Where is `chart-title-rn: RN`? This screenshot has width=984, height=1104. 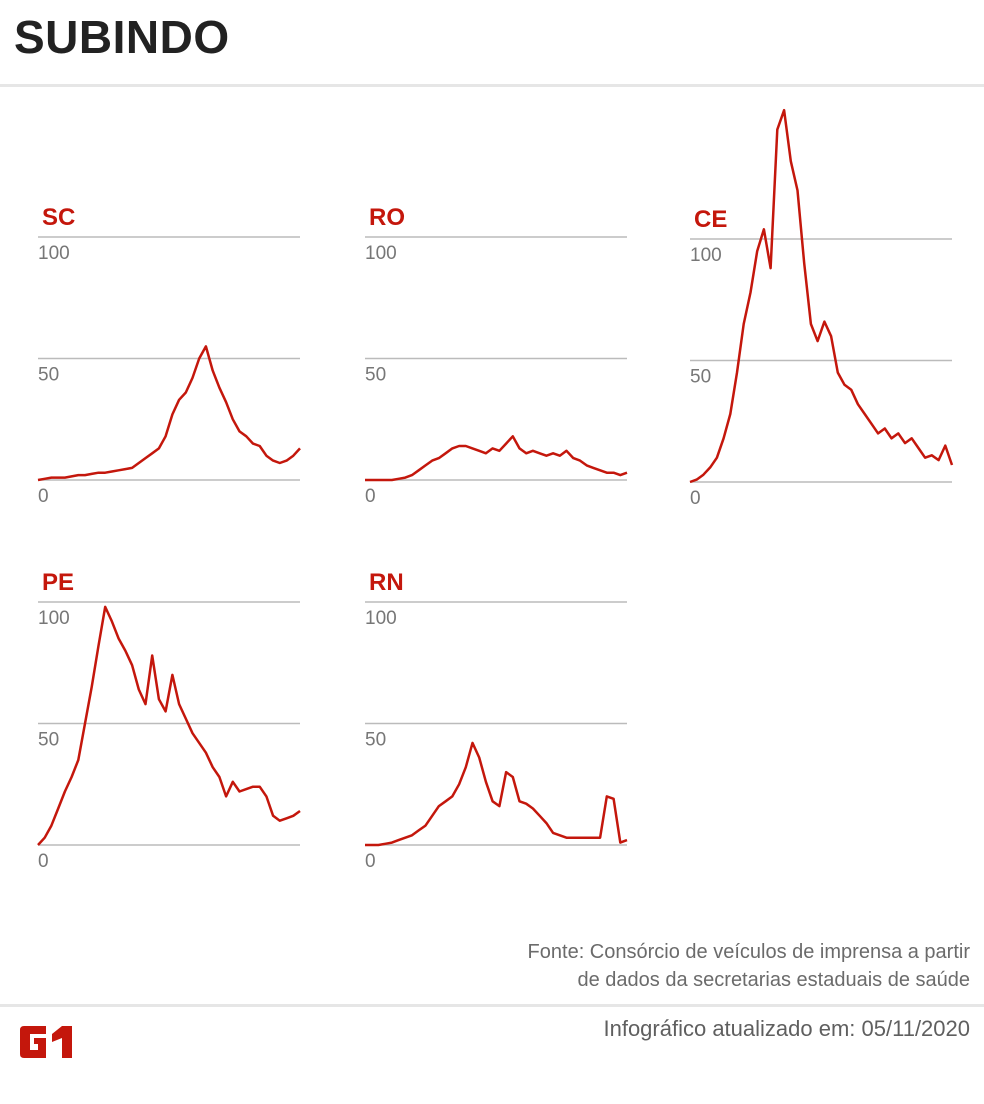
chart-title-rn: RN is located at coordinates (386, 582).